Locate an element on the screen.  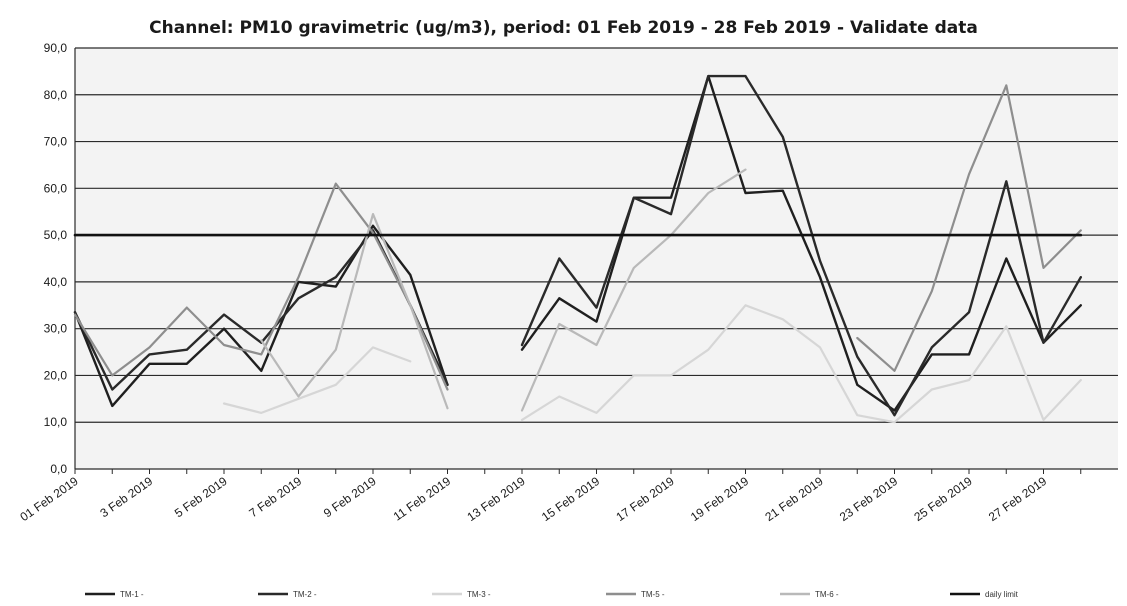
y-tick-label: 60,0 is located at coordinates (56, 188).